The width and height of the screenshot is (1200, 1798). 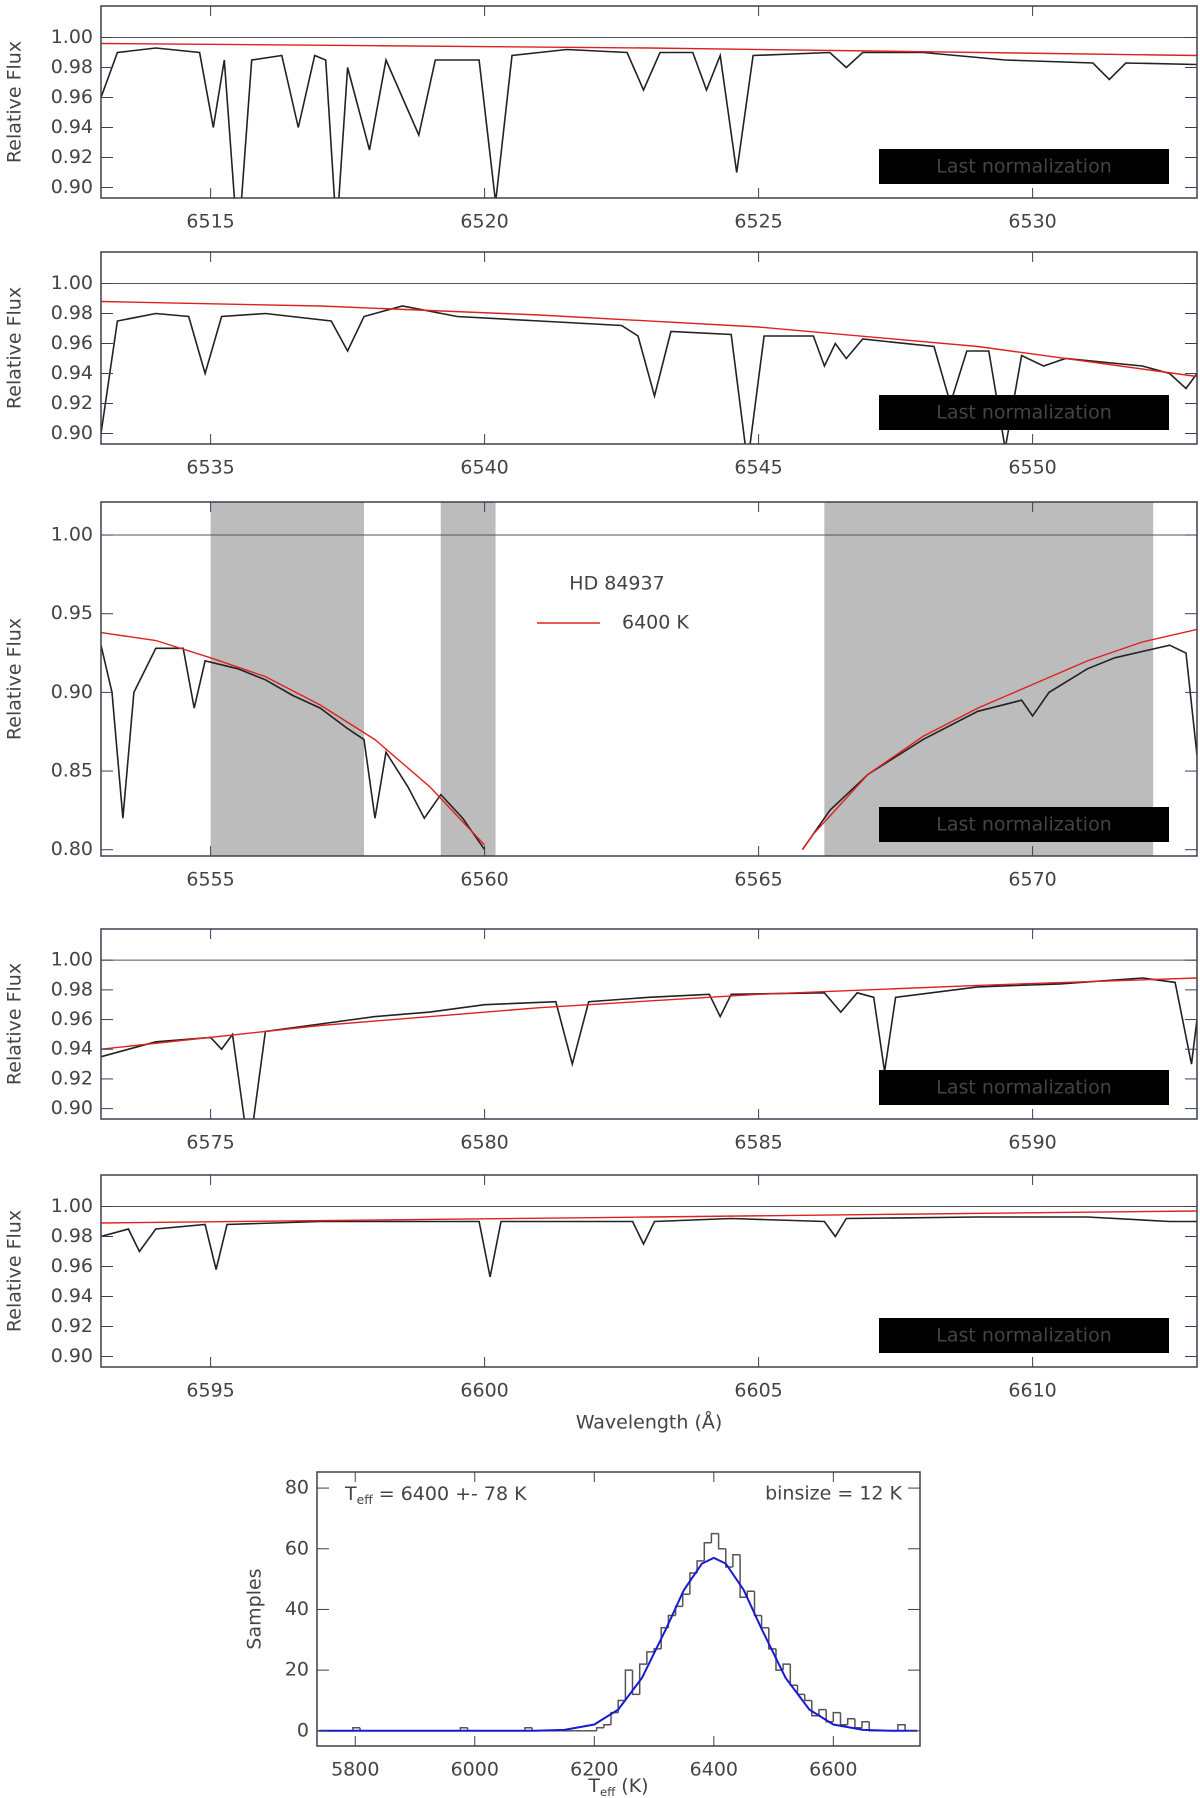 I want to click on x-axis-label: Wavelength (Å), so click(x=649, y=1422).